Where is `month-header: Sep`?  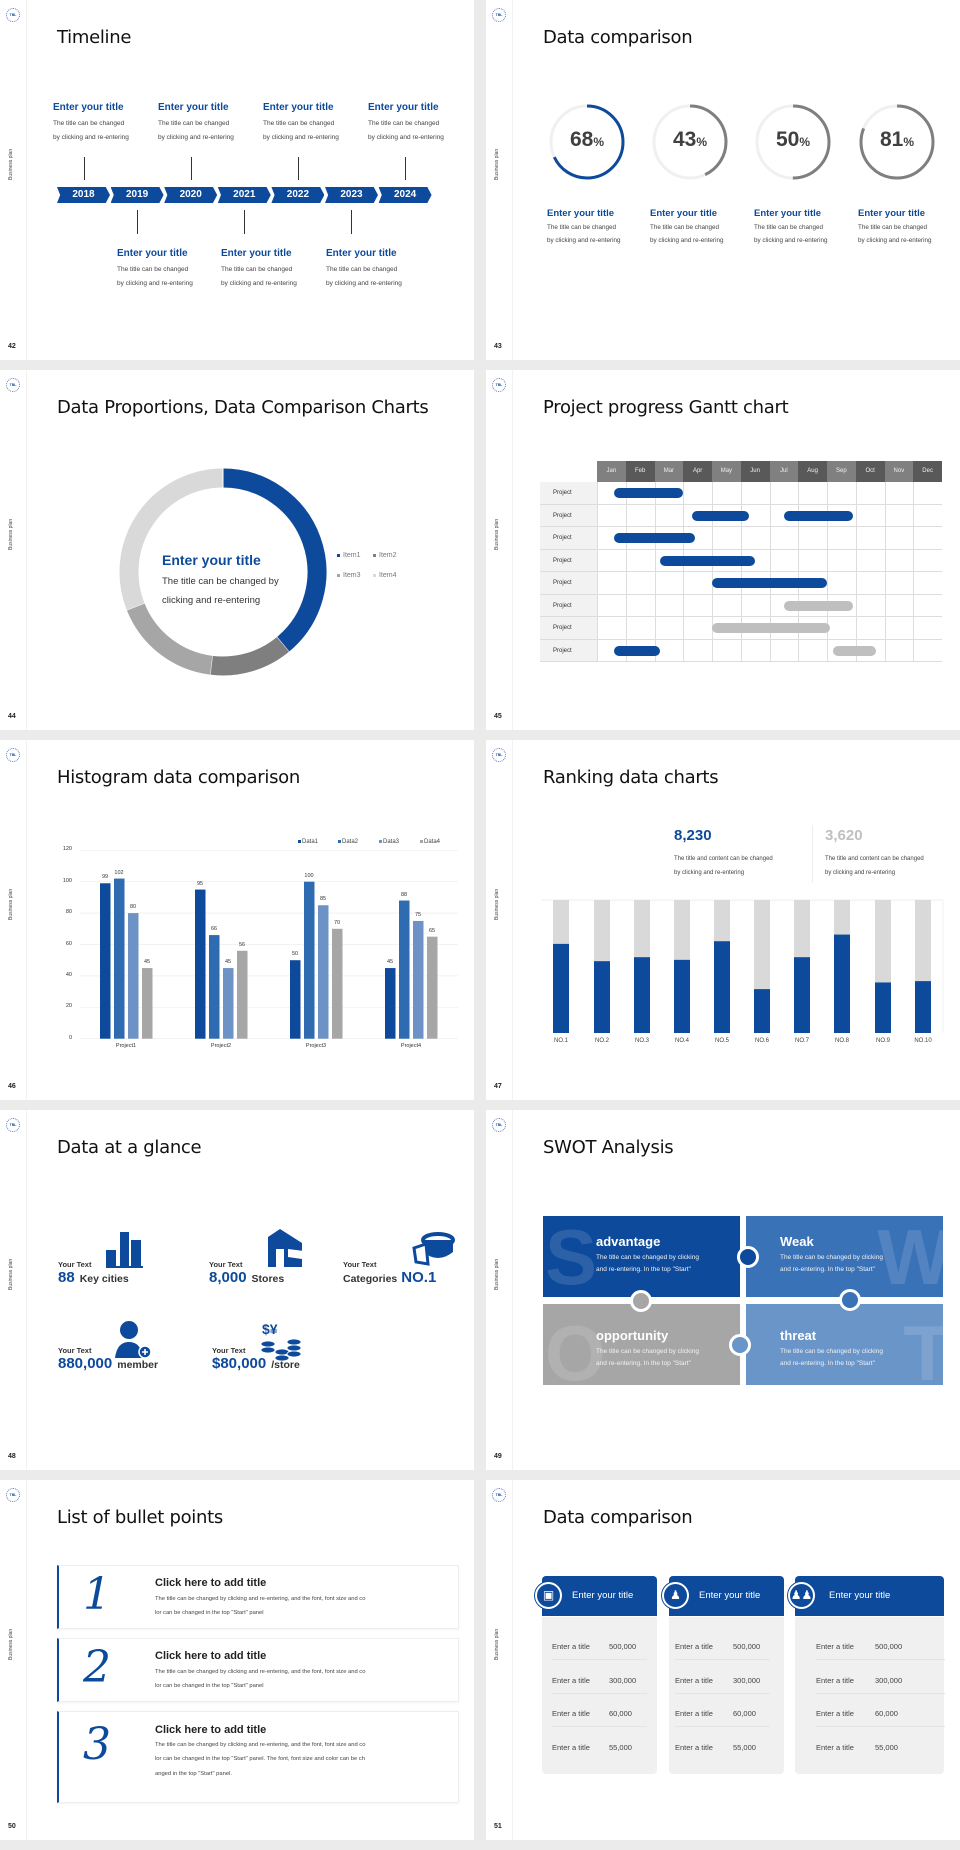 month-header: Sep is located at coordinates (841, 471).